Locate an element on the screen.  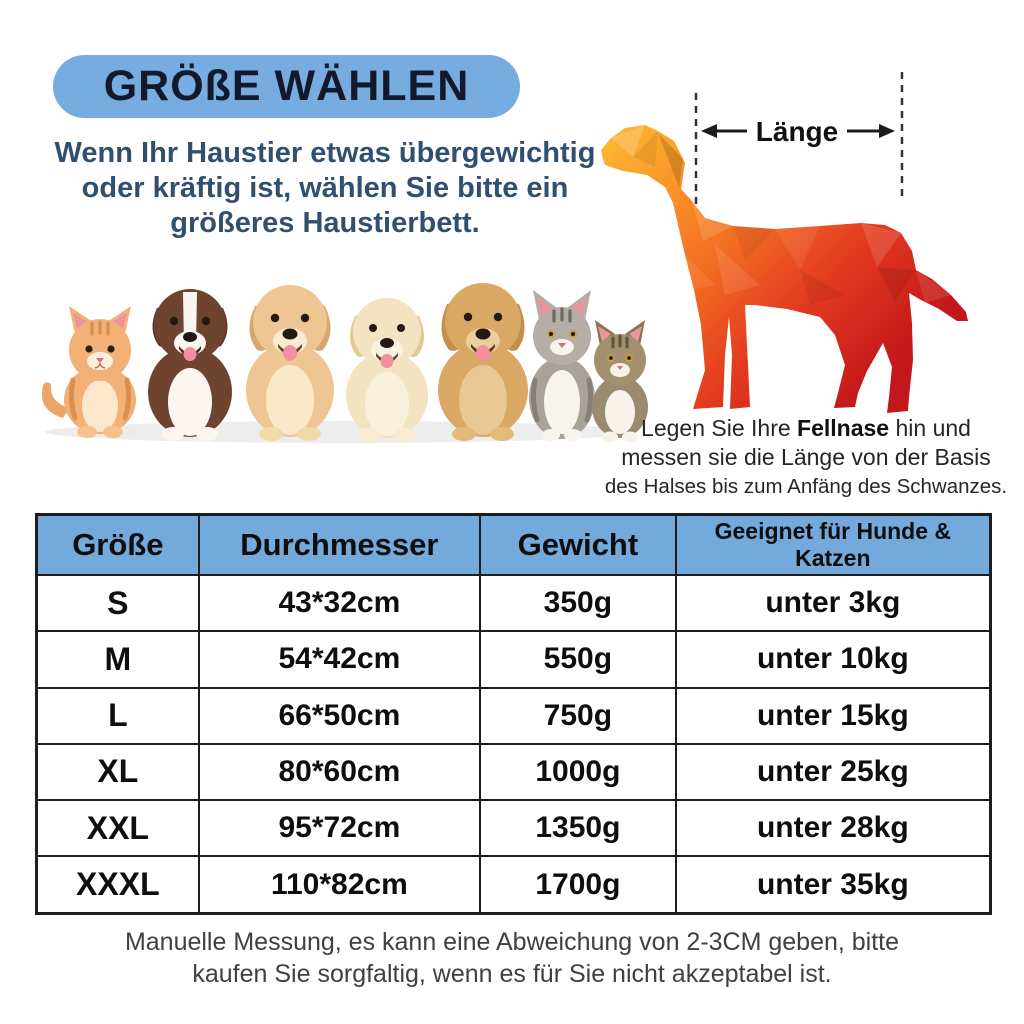
cell-suitable: unter 25kg is located at coordinates (833, 772).